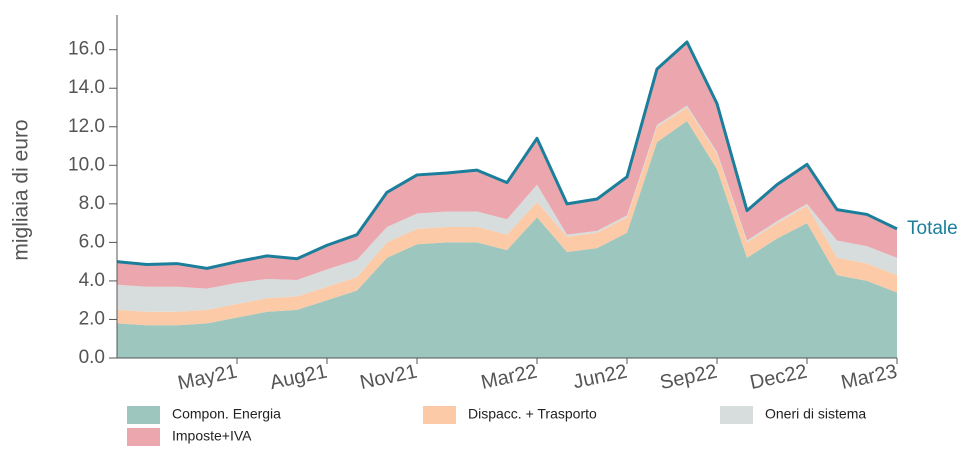 This screenshot has width=979, height=453. What do you see at coordinates (21, 189) in the screenshot?
I see `y-axis-label: migliaia di euro` at bounding box center [21, 189].